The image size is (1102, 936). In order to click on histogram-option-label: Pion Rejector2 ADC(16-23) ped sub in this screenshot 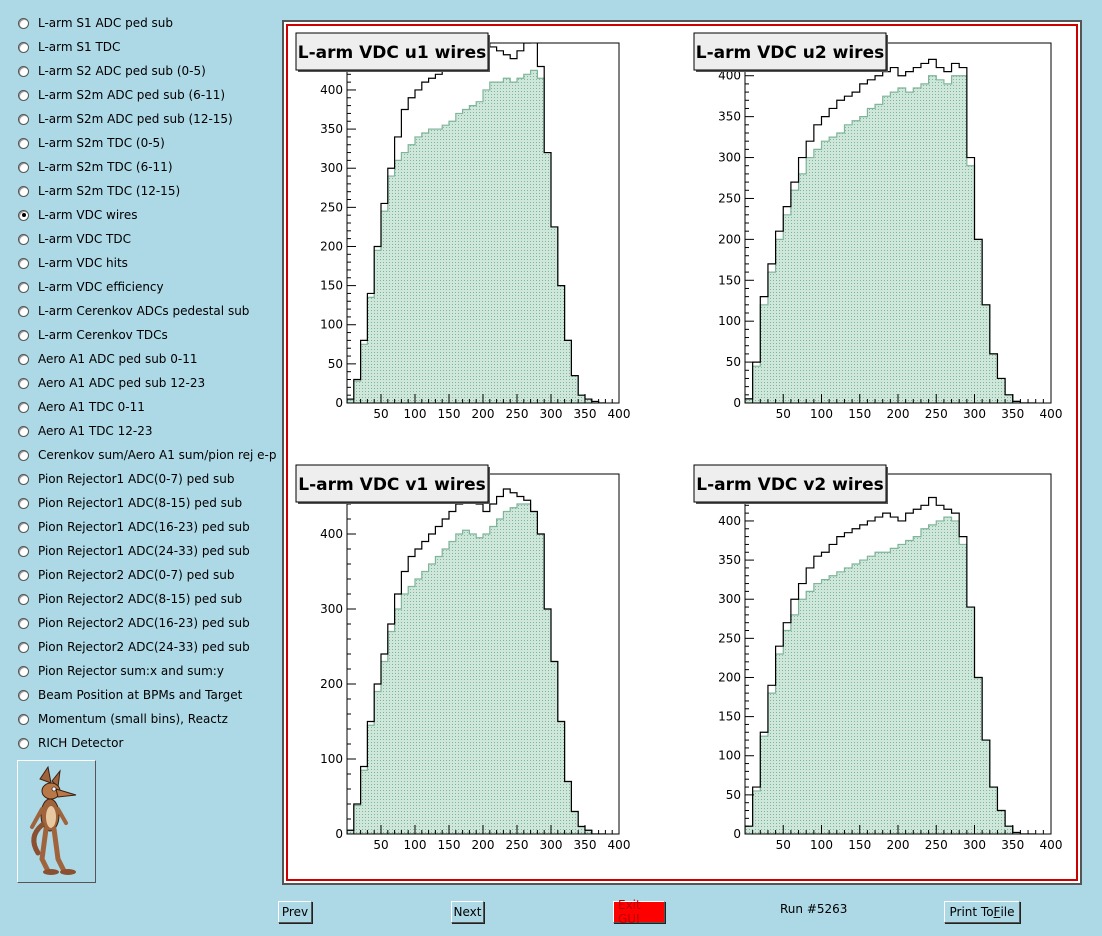, I will do `click(144, 623)`.